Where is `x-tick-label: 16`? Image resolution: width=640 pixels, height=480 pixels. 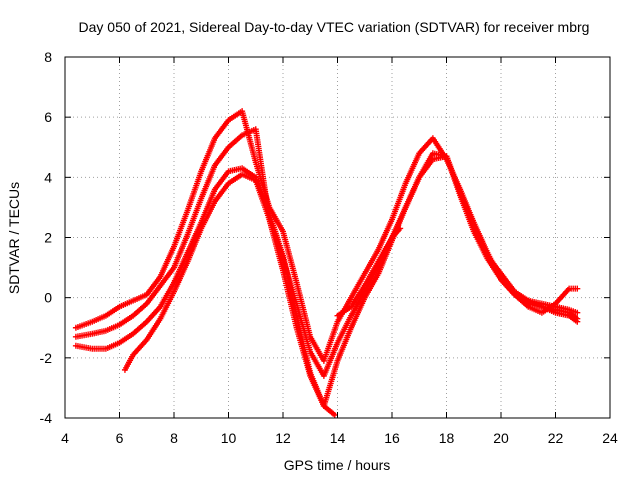
x-tick-label: 16 is located at coordinates (392, 438).